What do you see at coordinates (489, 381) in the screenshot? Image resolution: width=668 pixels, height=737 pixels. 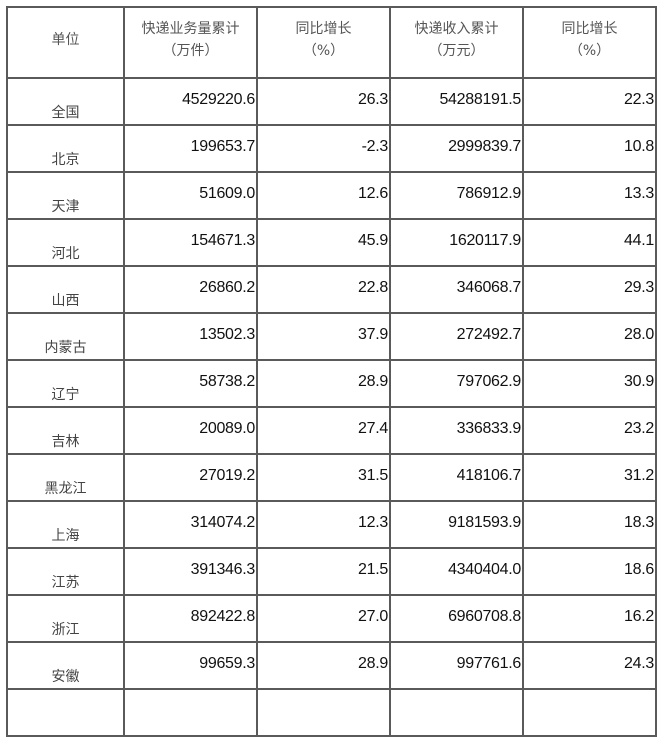 I see `cell-value: 797062.9` at bounding box center [489, 381].